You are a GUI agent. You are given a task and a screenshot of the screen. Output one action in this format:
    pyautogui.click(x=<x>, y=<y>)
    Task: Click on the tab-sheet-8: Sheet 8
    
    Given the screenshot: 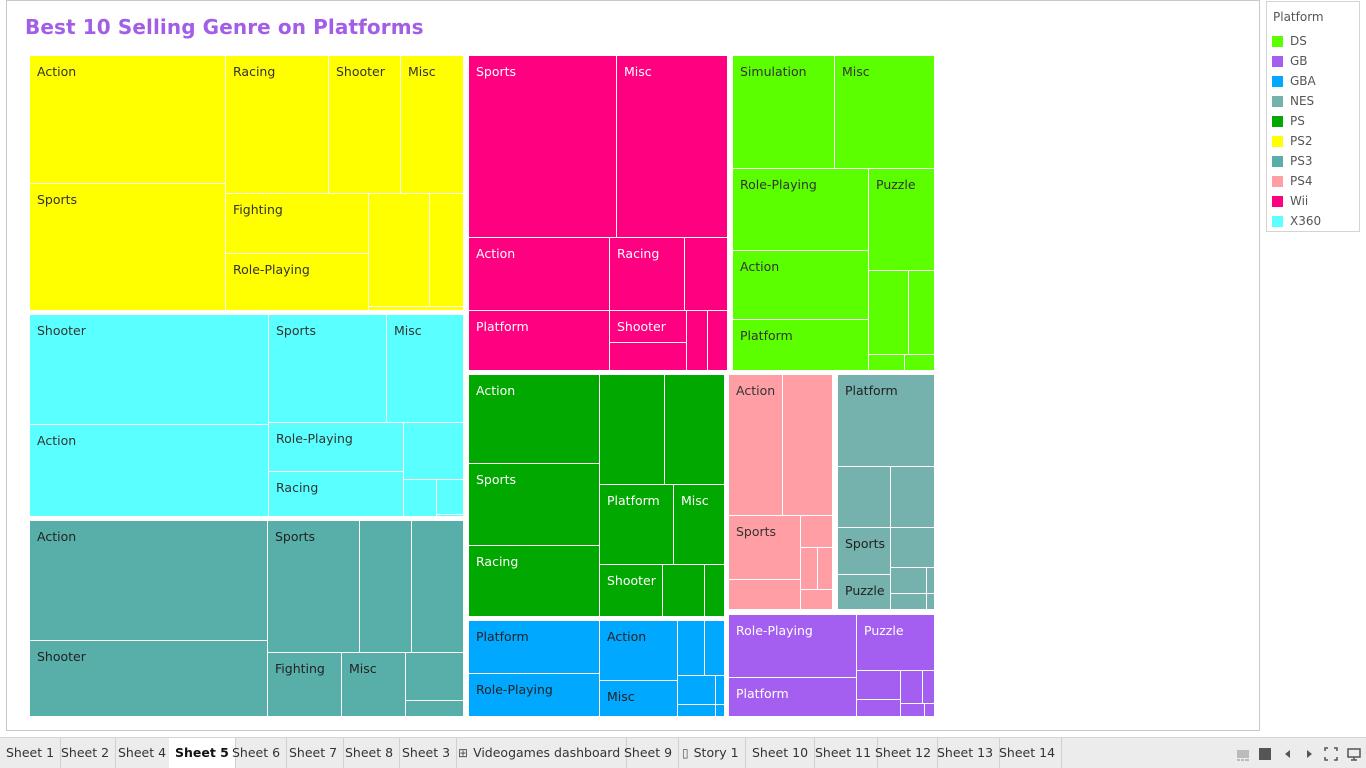 What is the action you would take?
    pyautogui.click(x=370, y=753)
    